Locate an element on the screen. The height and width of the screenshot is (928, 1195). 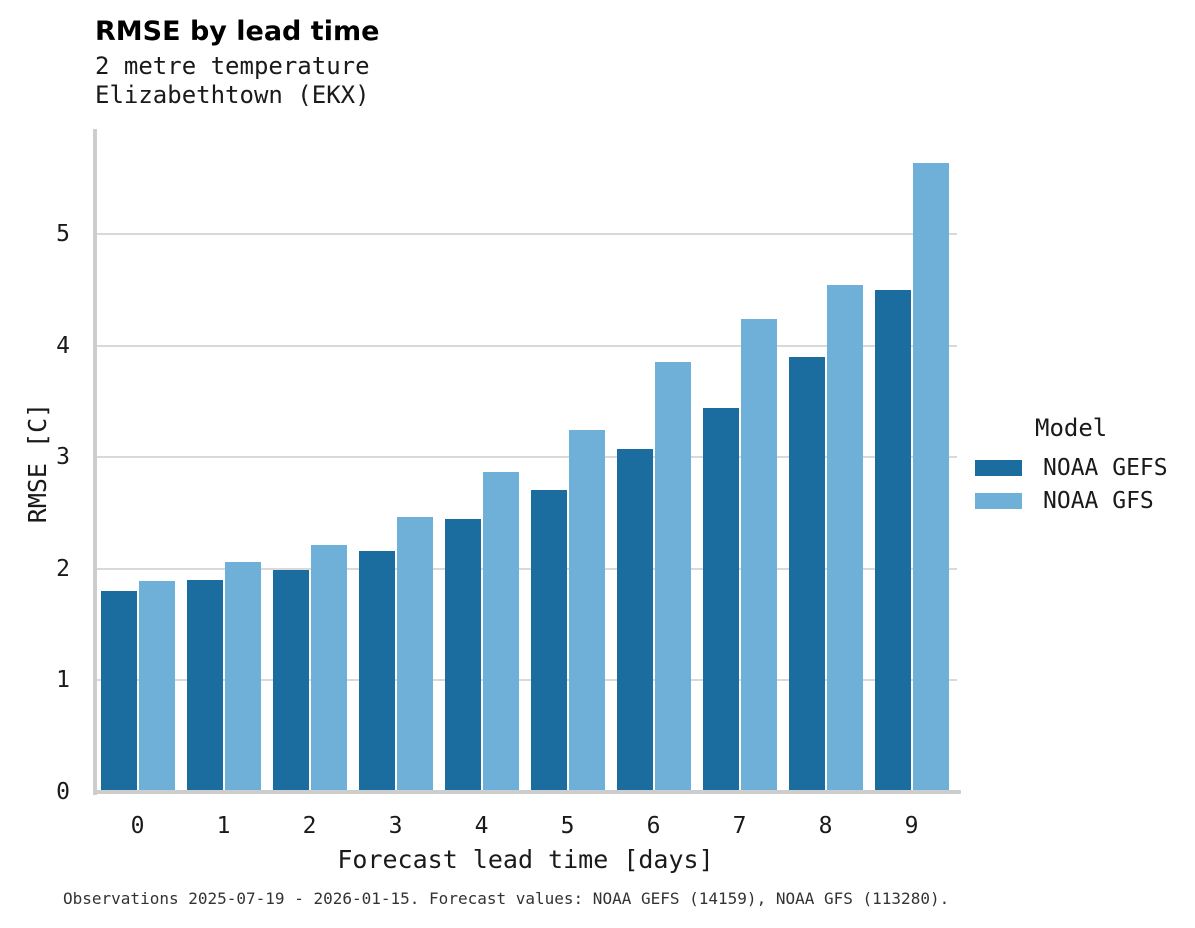
legend: Model NOAA GEFS NOAA GFS is located at coordinates (1080, 468).